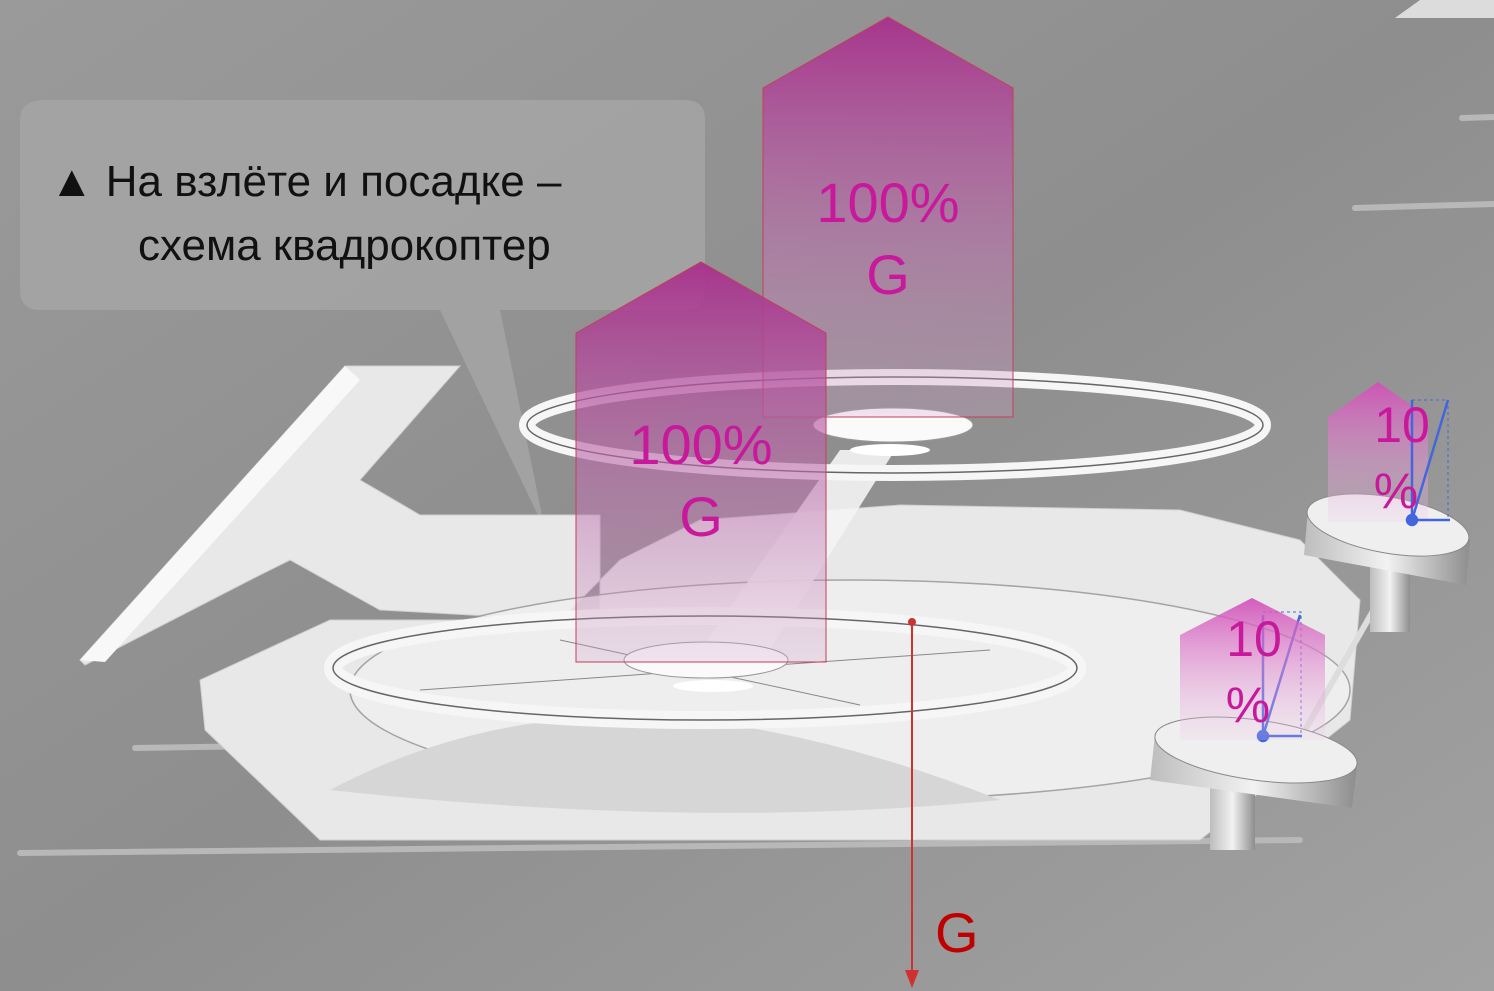 This screenshot has height=991, width=1494. Describe the element at coordinates (957, 932) in the screenshot. I see `weight-label: G` at that location.